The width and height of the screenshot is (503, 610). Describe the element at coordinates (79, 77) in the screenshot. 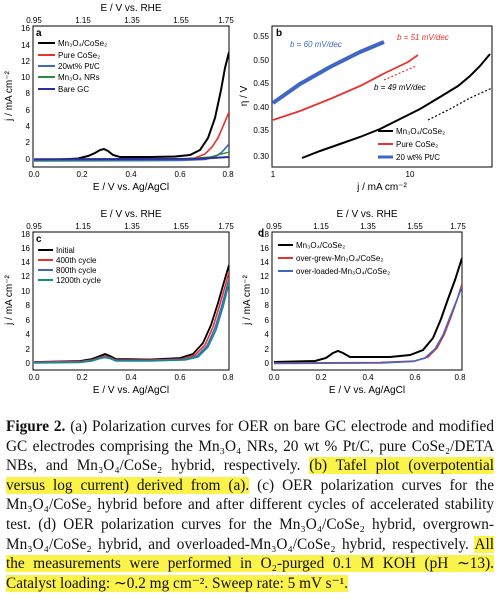

I see `legend-a-item: Mn₃O₄ NRs` at that location.